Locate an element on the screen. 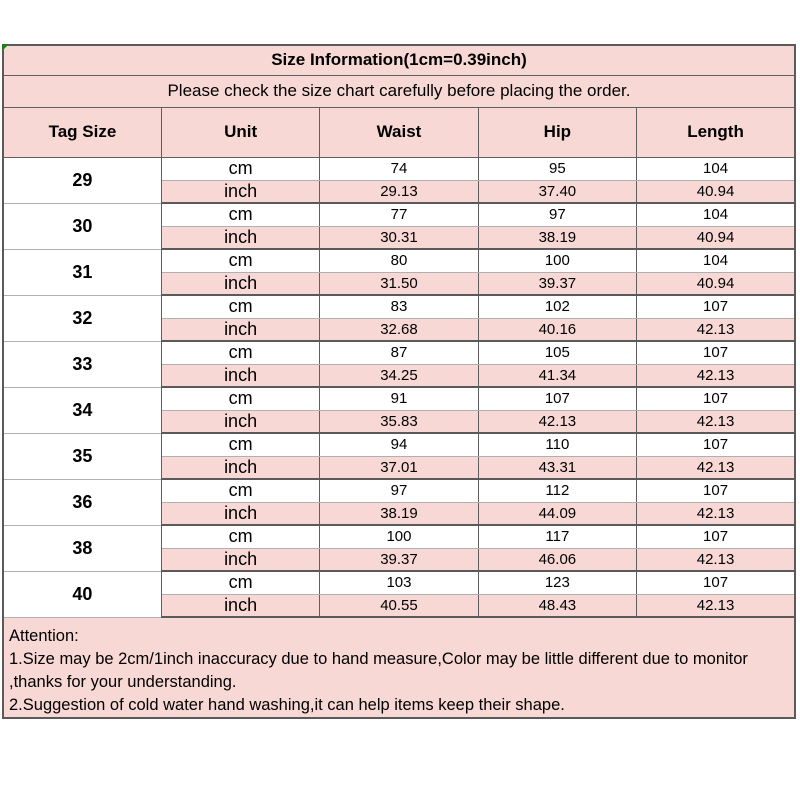 Image resolution: width=800 pixels, height=800 pixels. waist-inch-cell: 35.83 is located at coordinates (399, 421).